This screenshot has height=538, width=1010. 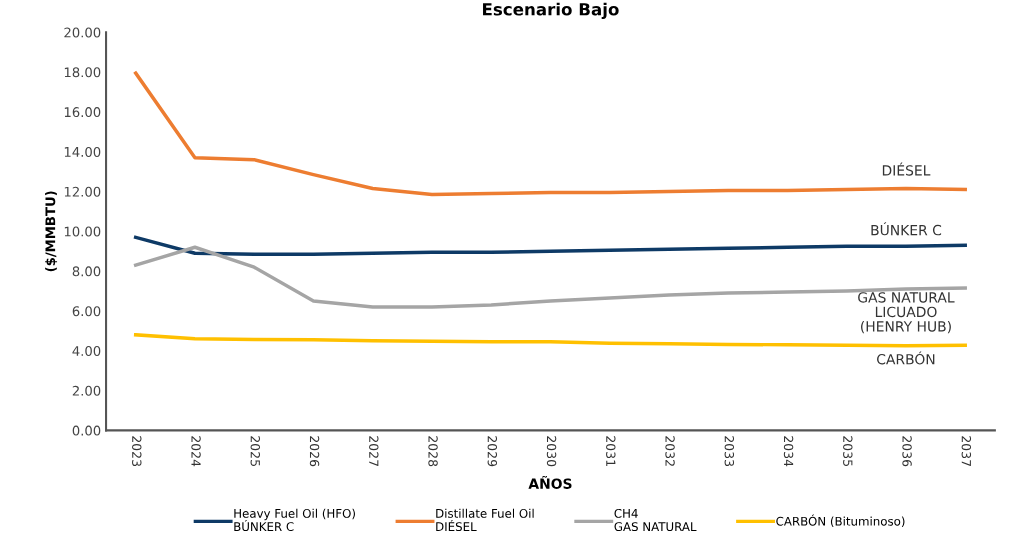 I want to click on x-tick-label: 2025, so click(x=255, y=451).